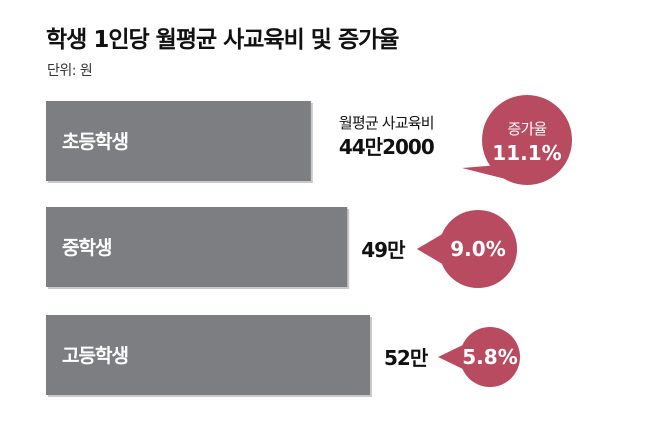  What do you see at coordinates (222, 40) in the screenshot?
I see `chart-title: 학생 1인당 월평균 사교육비 및 증가율` at bounding box center [222, 40].